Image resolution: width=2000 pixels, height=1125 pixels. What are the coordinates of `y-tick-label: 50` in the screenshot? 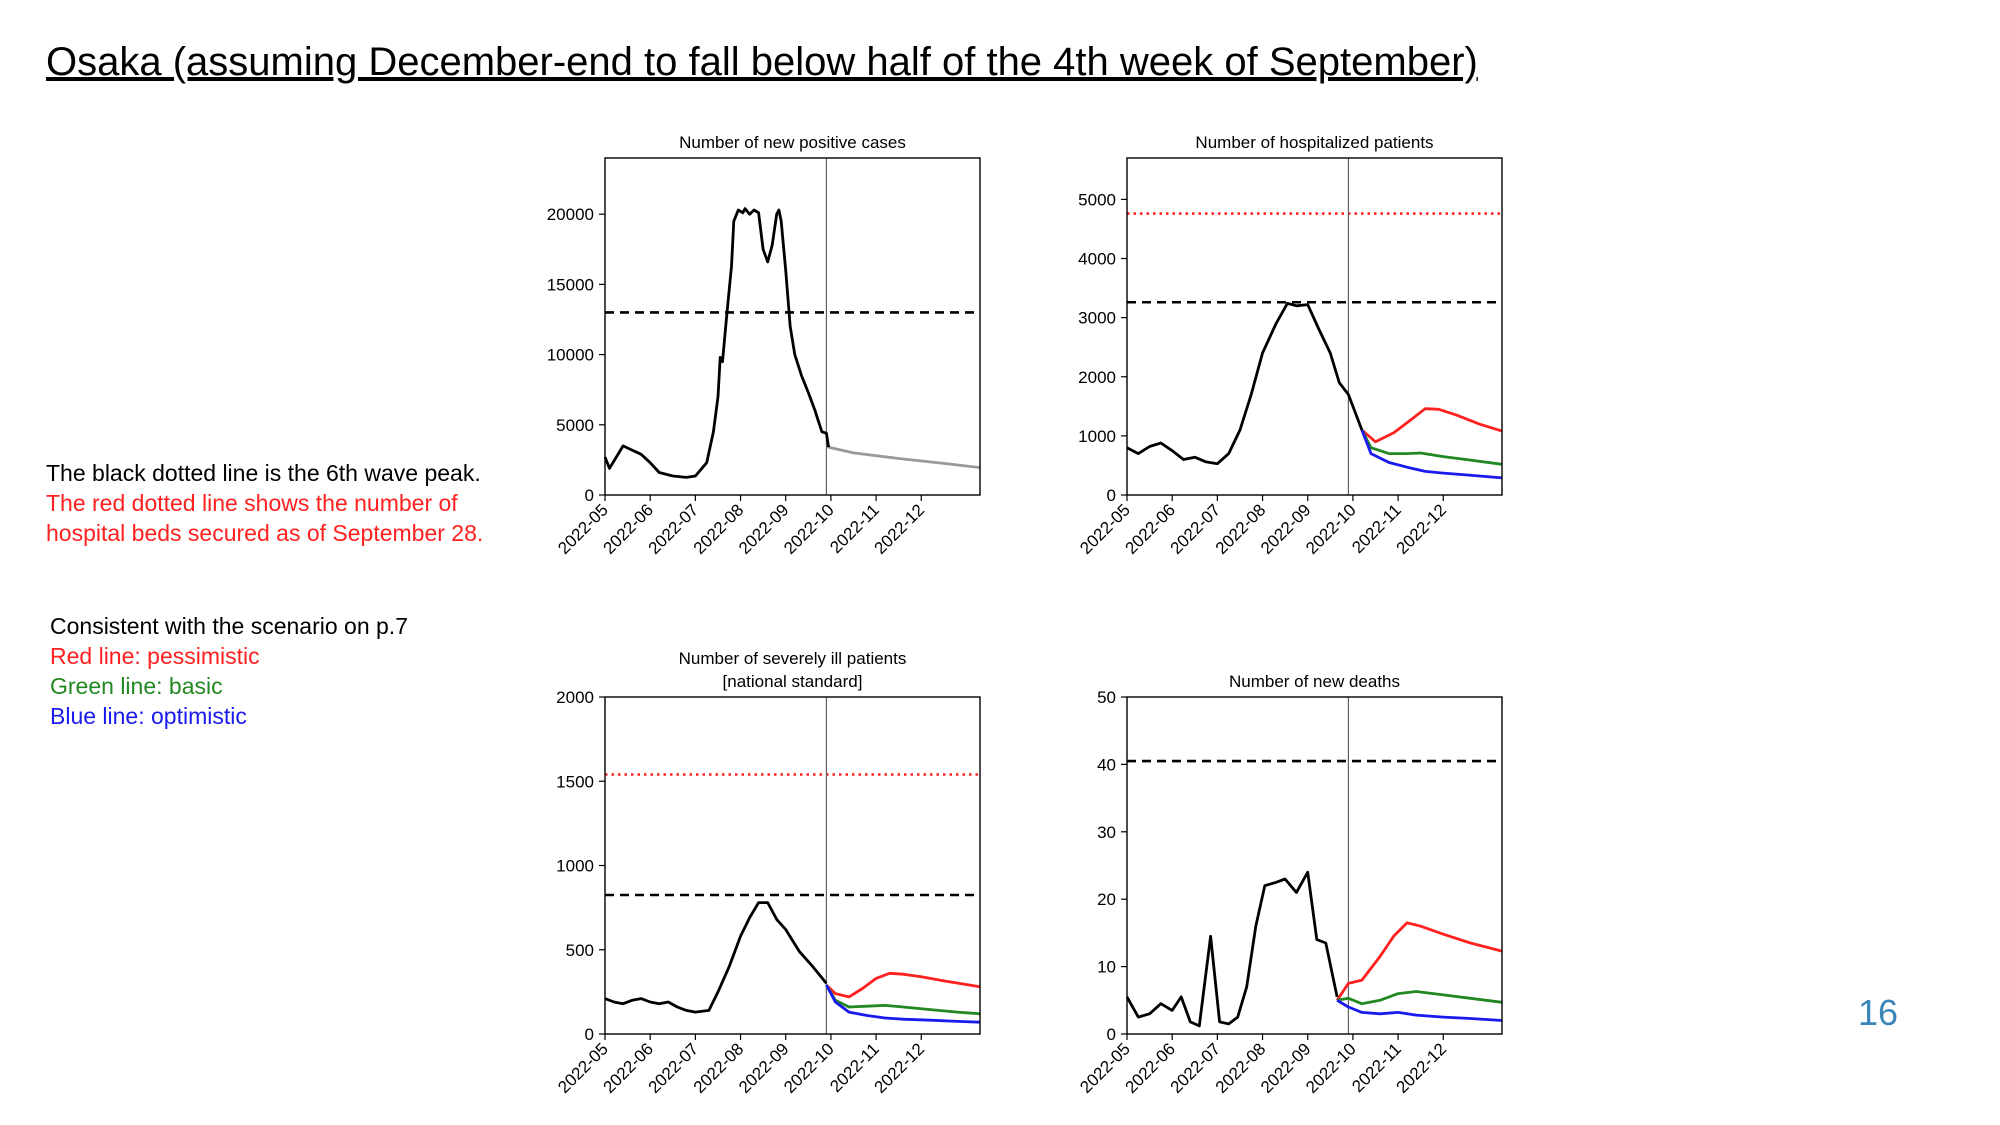 It's located at (1106, 697).